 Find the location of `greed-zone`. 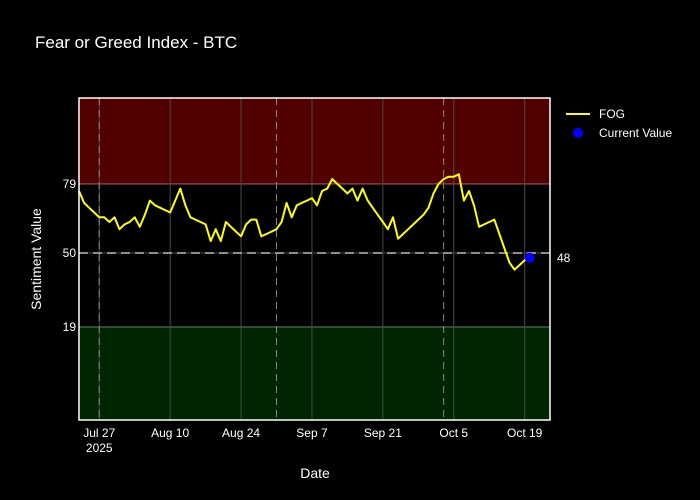

greed-zone is located at coordinates (314, 141).